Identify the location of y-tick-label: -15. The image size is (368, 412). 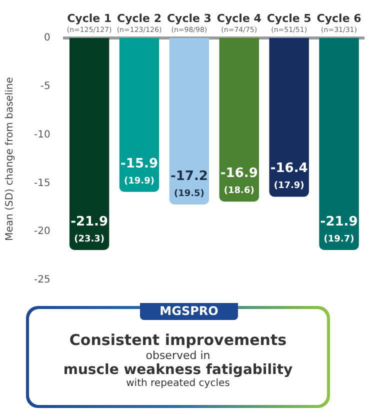
(42, 183).